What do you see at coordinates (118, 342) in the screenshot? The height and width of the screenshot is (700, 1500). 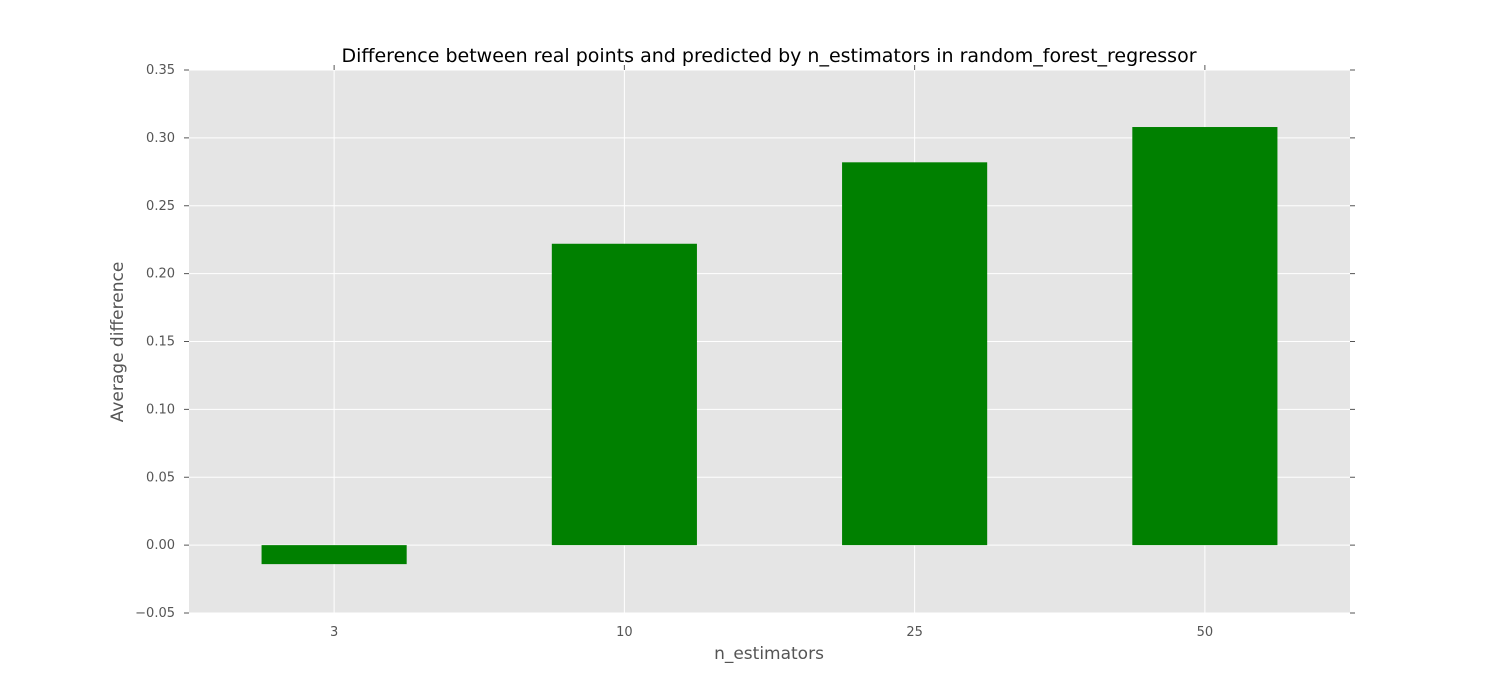 I see `y-axis-label: Average difference` at bounding box center [118, 342].